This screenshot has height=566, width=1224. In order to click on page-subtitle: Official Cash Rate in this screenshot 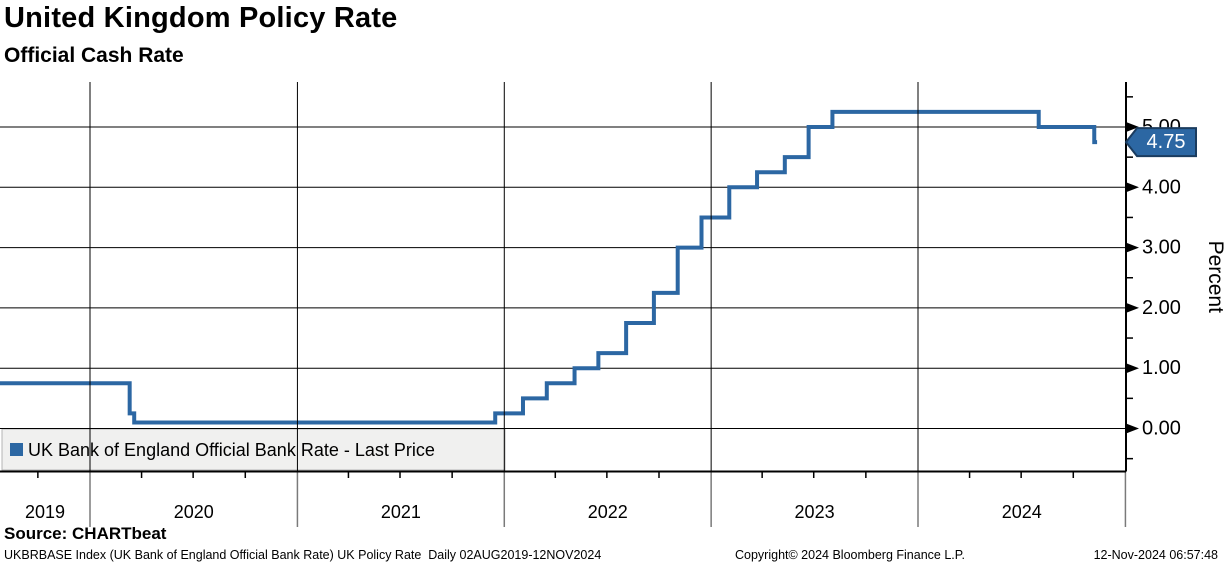, I will do `click(94, 55)`.